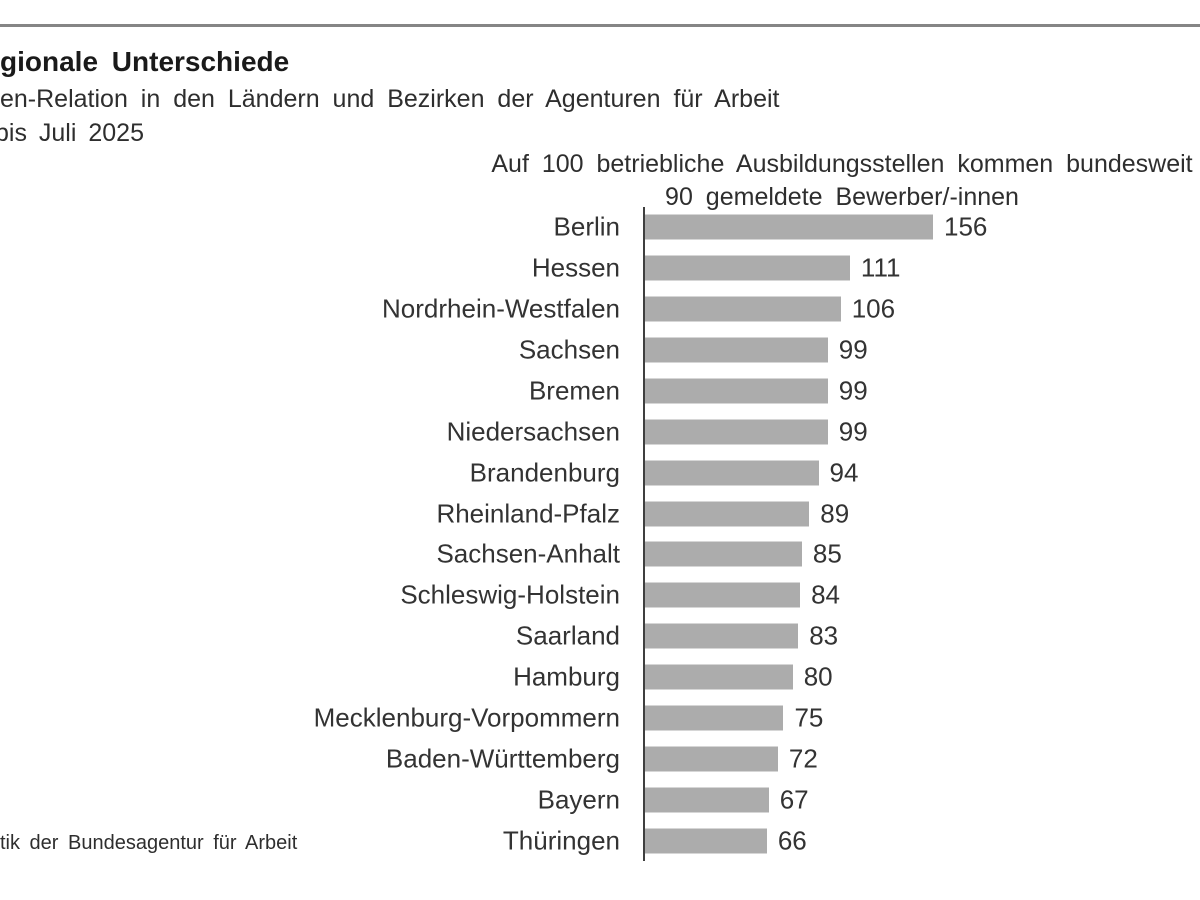 This screenshot has width=1200, height=900. I want to click on chart-row: Brandenburg 94, so click(600, 472).